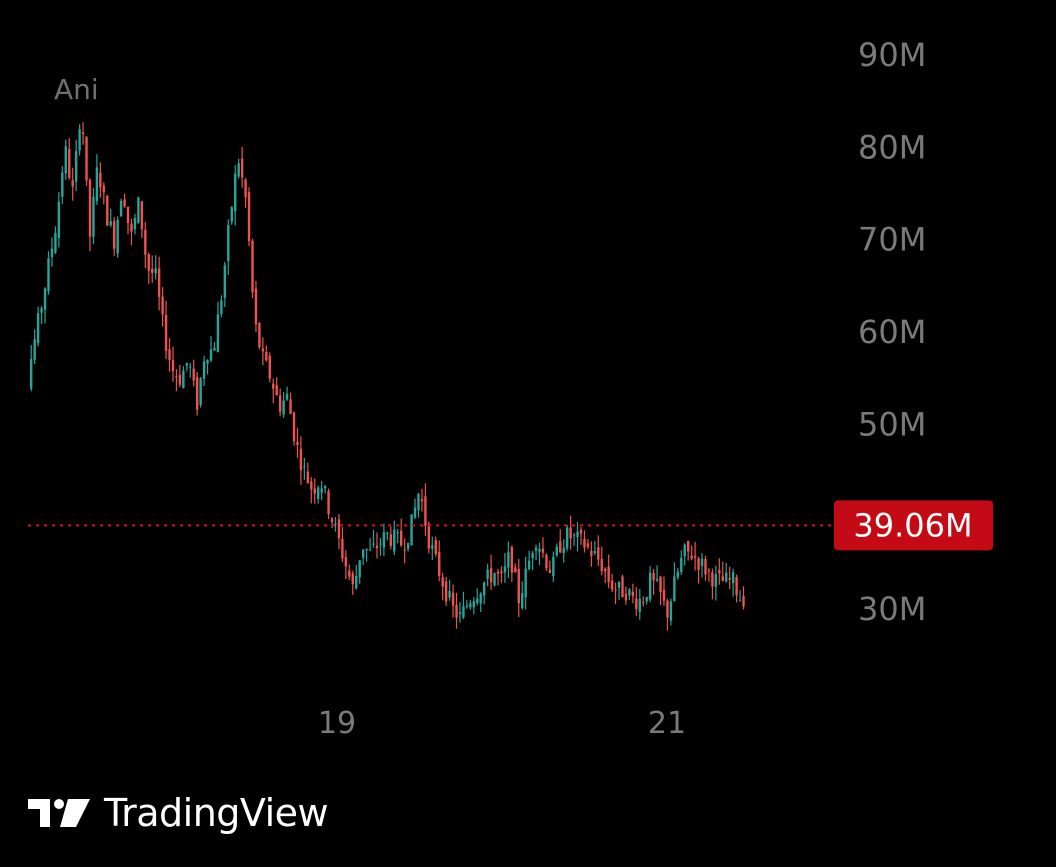  I want to click on current-price-label: 39.06M, so click(912, 525).